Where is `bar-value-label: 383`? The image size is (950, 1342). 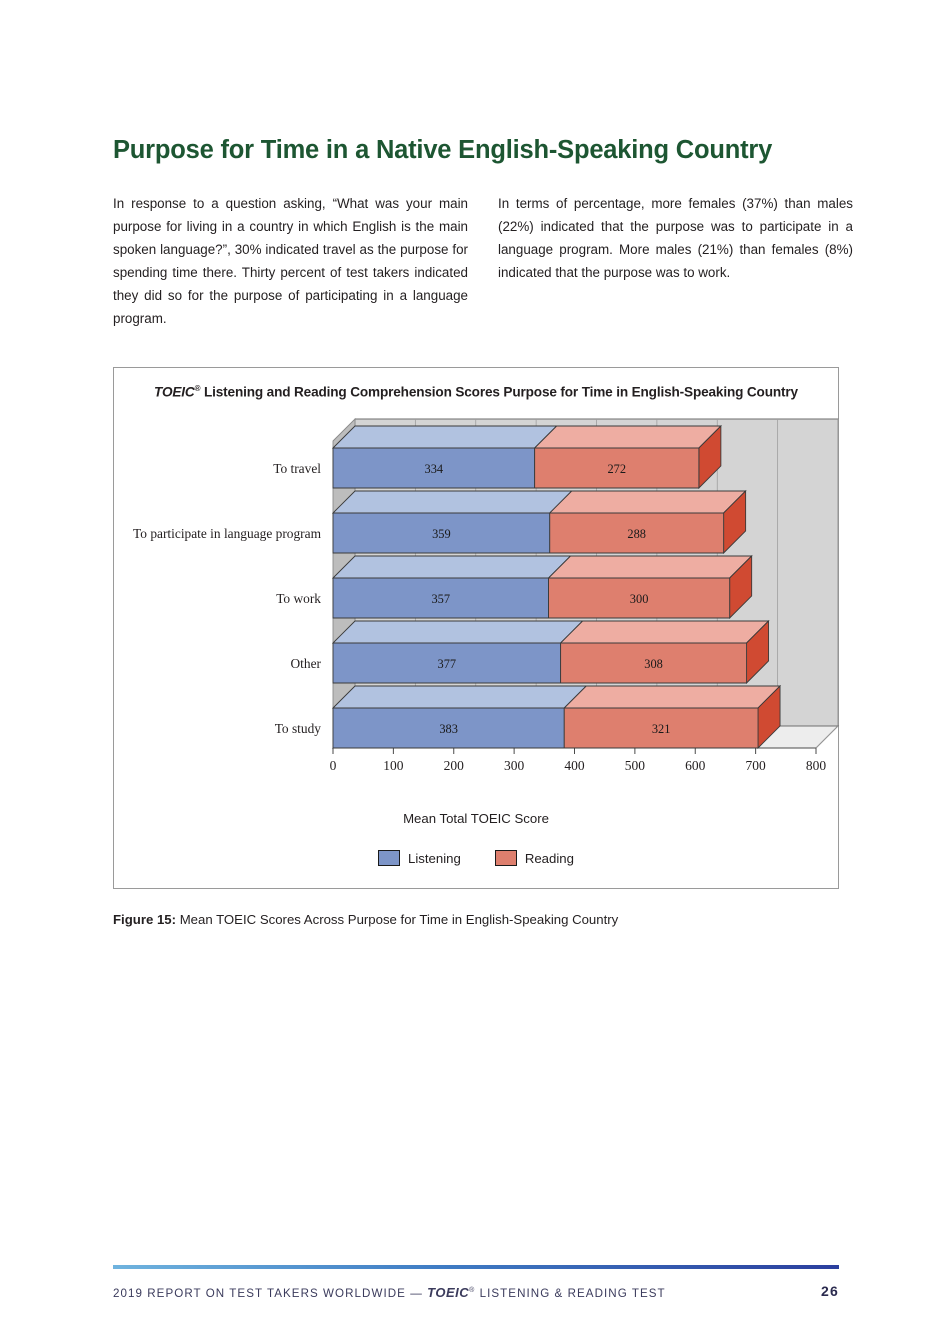 bar-value-label: 383 is located at coordinates (448, 729).